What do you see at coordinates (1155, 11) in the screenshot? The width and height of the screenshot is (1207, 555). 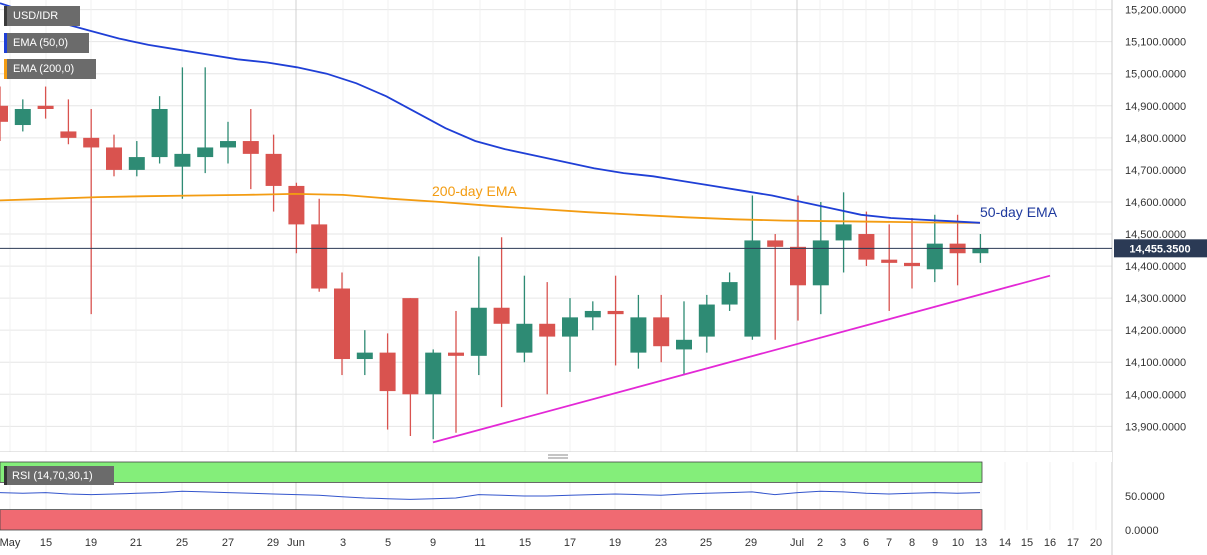 I see `price-tick-label: 15,200.0000` at bounding box center [1155, 11].